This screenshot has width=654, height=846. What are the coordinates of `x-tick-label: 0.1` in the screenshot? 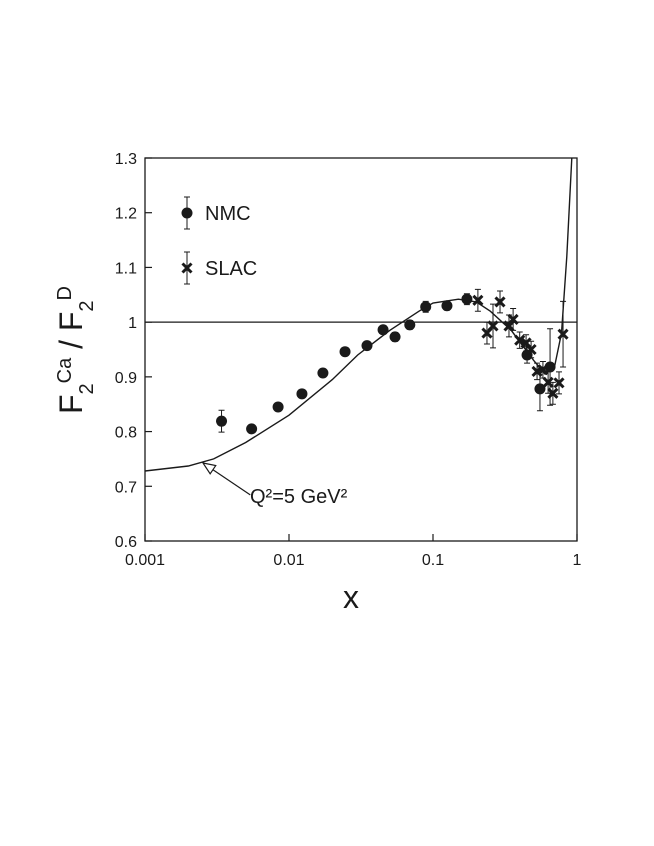 It's located at (433, 560).